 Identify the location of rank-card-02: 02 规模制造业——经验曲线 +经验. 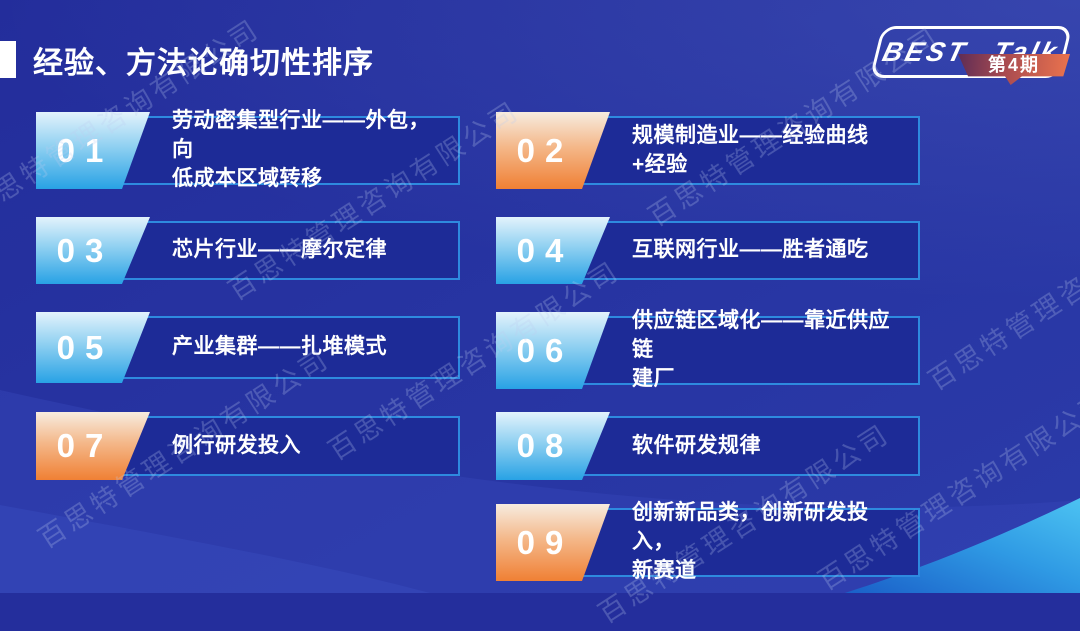
(708, 150).